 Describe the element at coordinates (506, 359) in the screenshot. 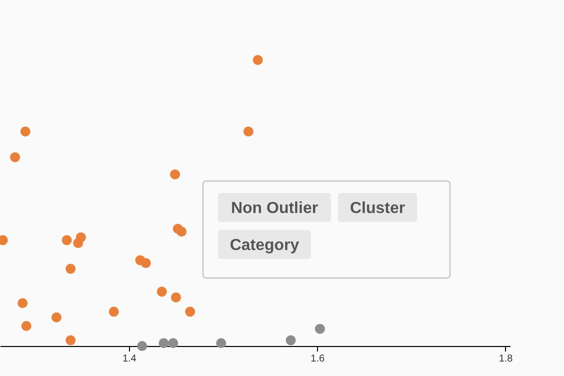

I see `x-tick-label: 1.8` at that location.